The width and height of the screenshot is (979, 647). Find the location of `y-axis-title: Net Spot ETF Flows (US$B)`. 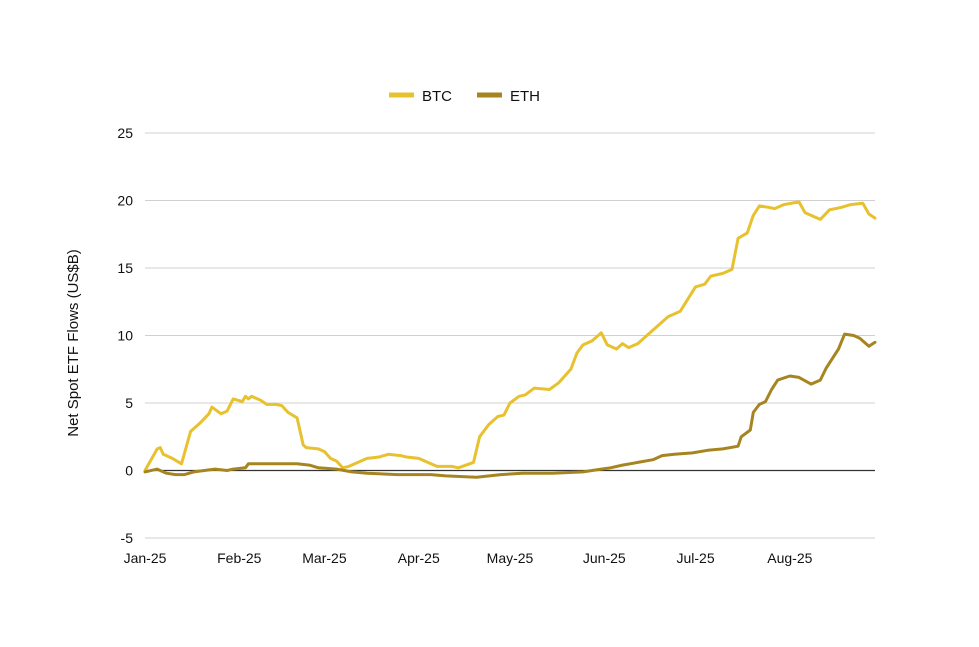

y-axis-title: Net Spot ETF Flows (US$B) is located at coordinates (73, 343).